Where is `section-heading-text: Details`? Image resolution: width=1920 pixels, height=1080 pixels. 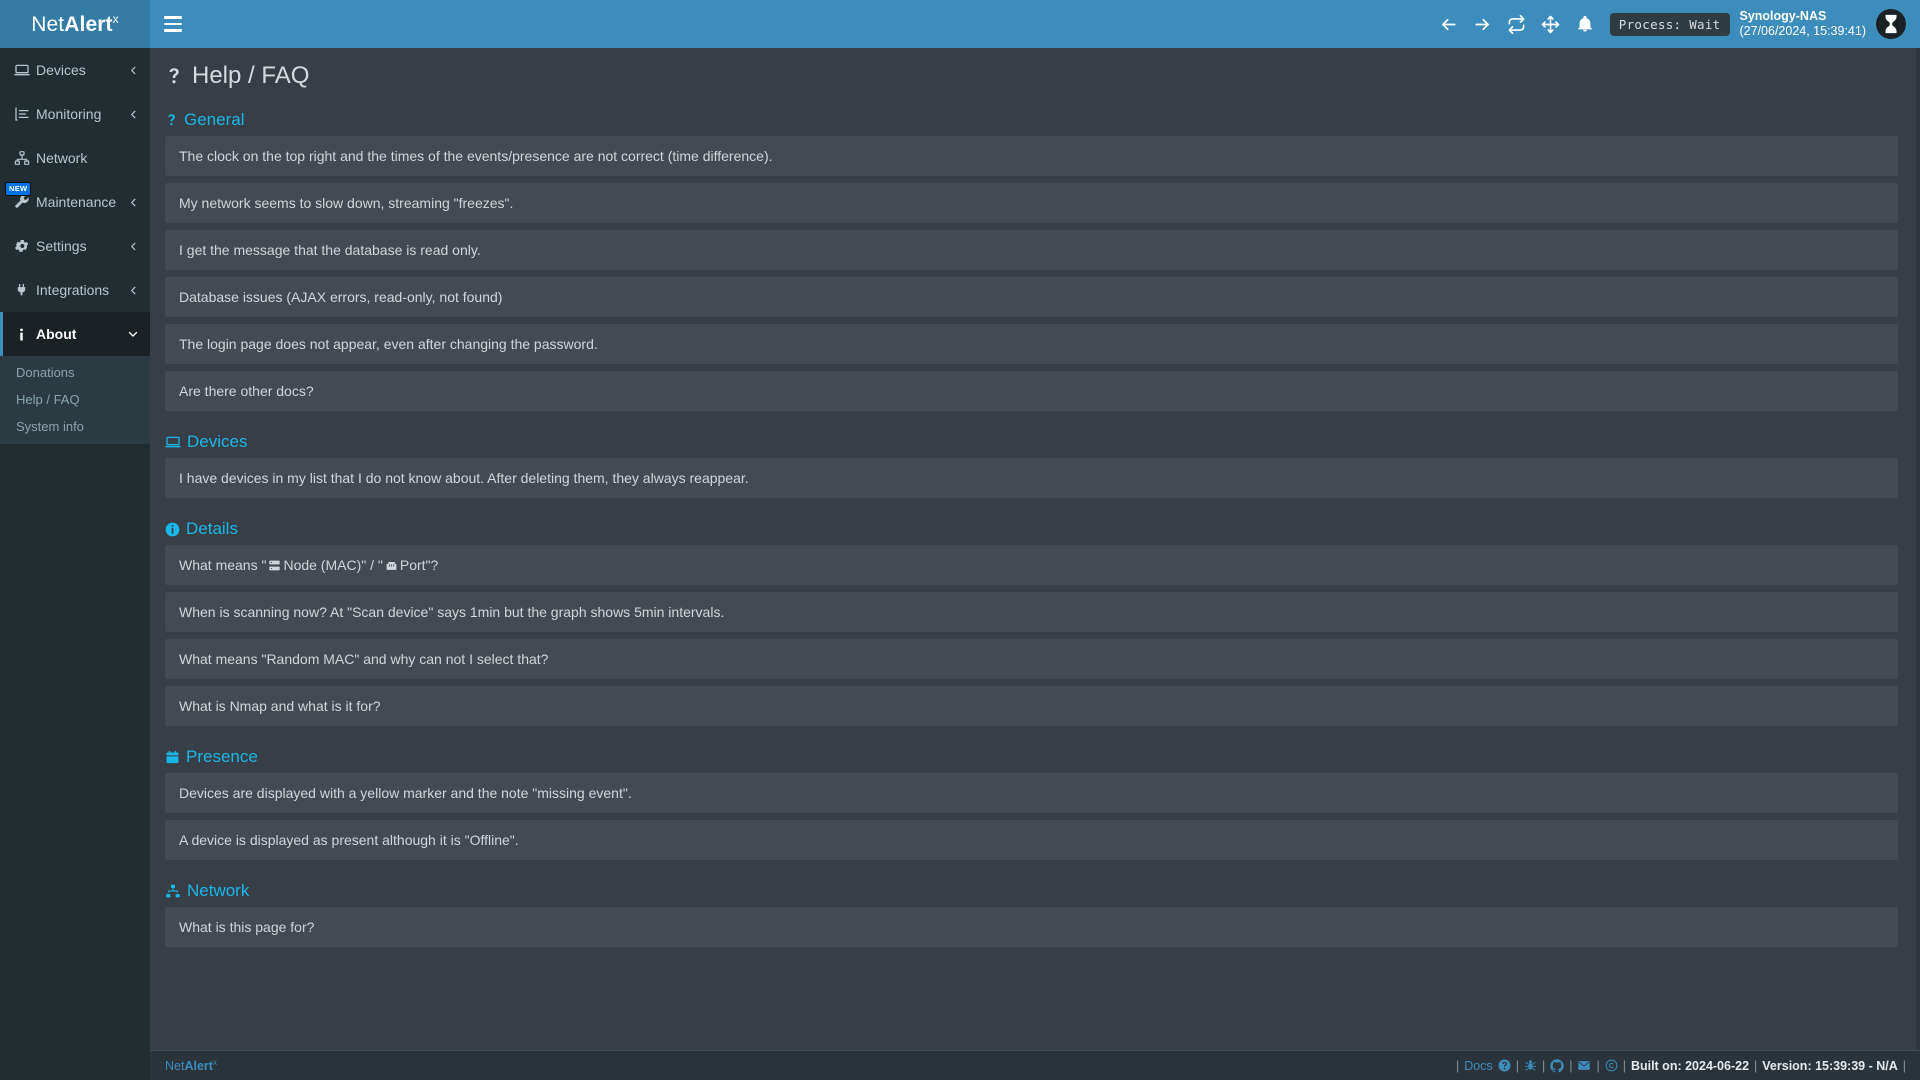
section-heading-text: Details is located at coordinates (212, 528).